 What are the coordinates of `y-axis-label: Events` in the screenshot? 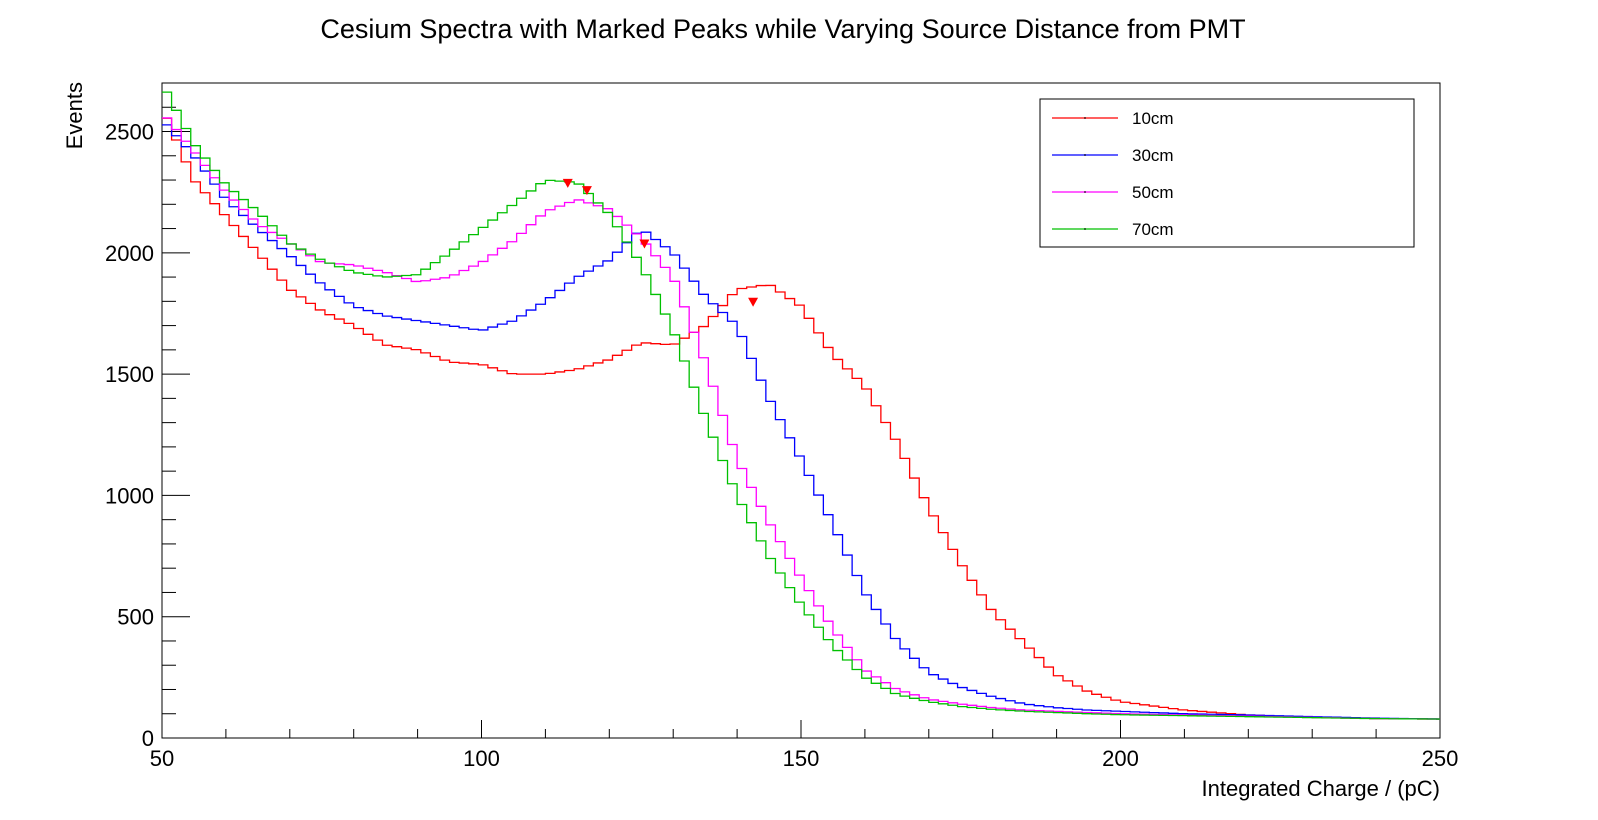 It's located at (74, 115).